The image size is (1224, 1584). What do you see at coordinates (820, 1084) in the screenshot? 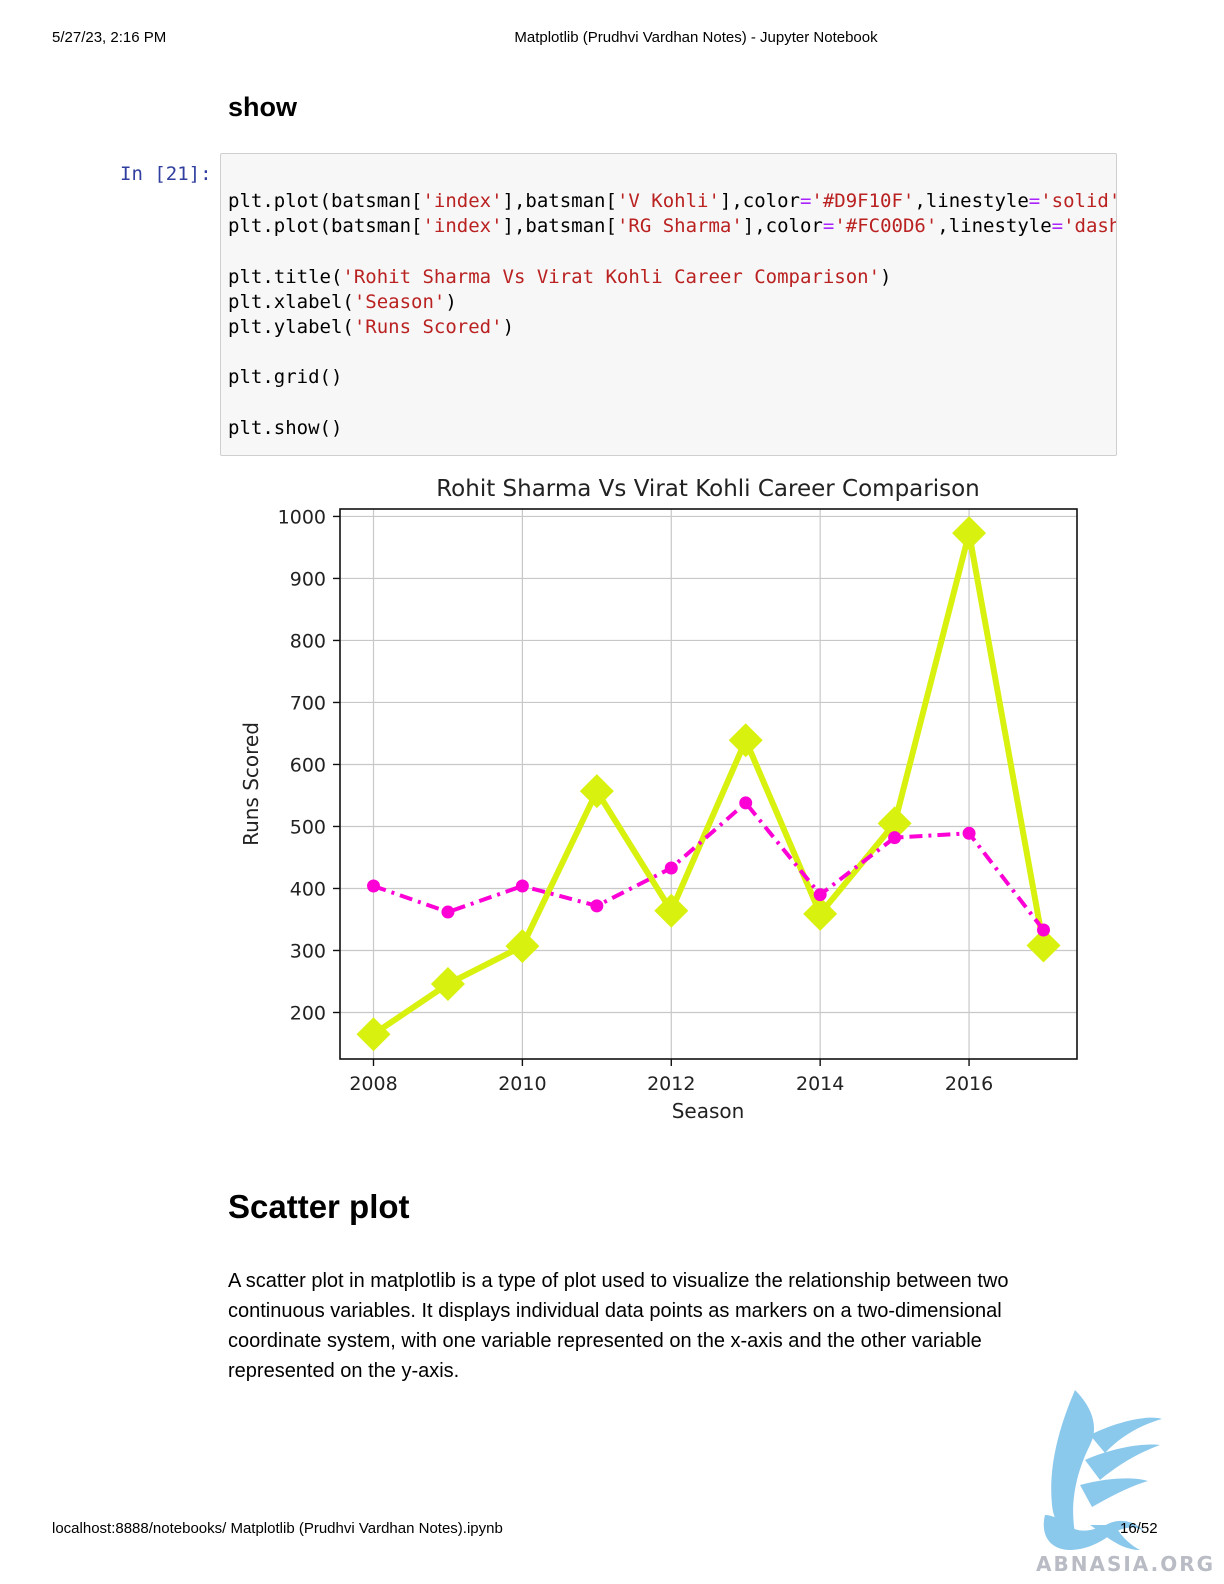
I see `x-tick-label: 2014` at bounding box center [820, 1084].